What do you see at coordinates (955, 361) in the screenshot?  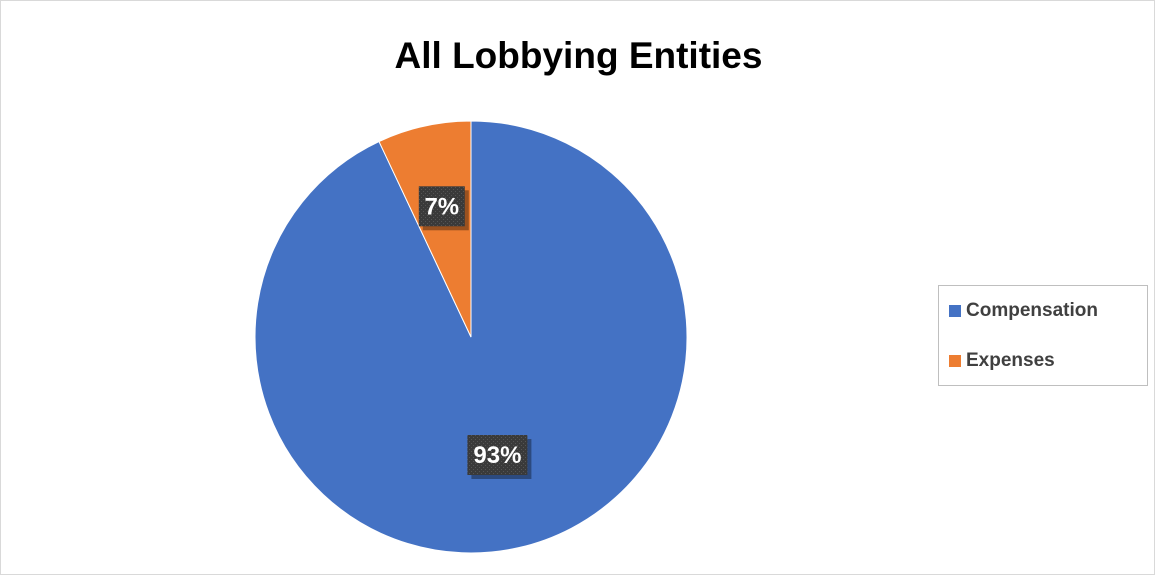 I see `legend-swatch-expenses` at bounding box center [955, 361].